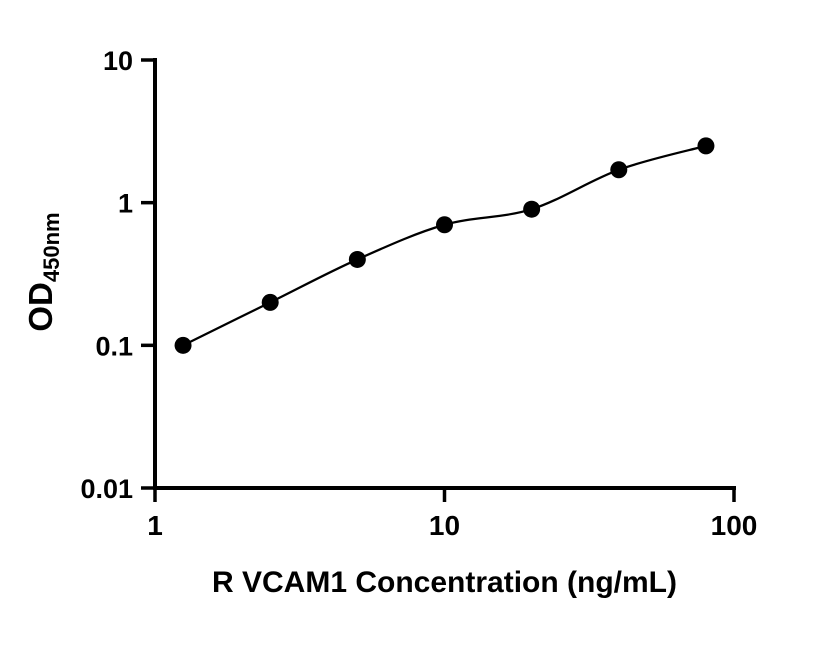  What do you see at coordinates (43, 271) in the screenshot?
I see `y-axis-title: OD450nm` at bounding box center [43, 271].